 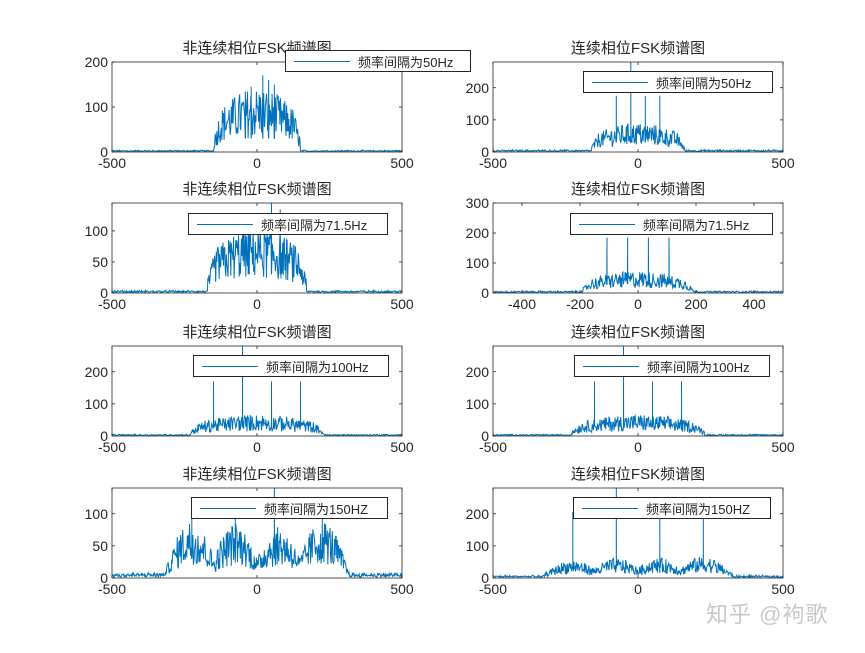 What do you see at coordinates (522, 304) in the screenshot?
I see `x-tick-label: -400` at bounding box center [522, 304].